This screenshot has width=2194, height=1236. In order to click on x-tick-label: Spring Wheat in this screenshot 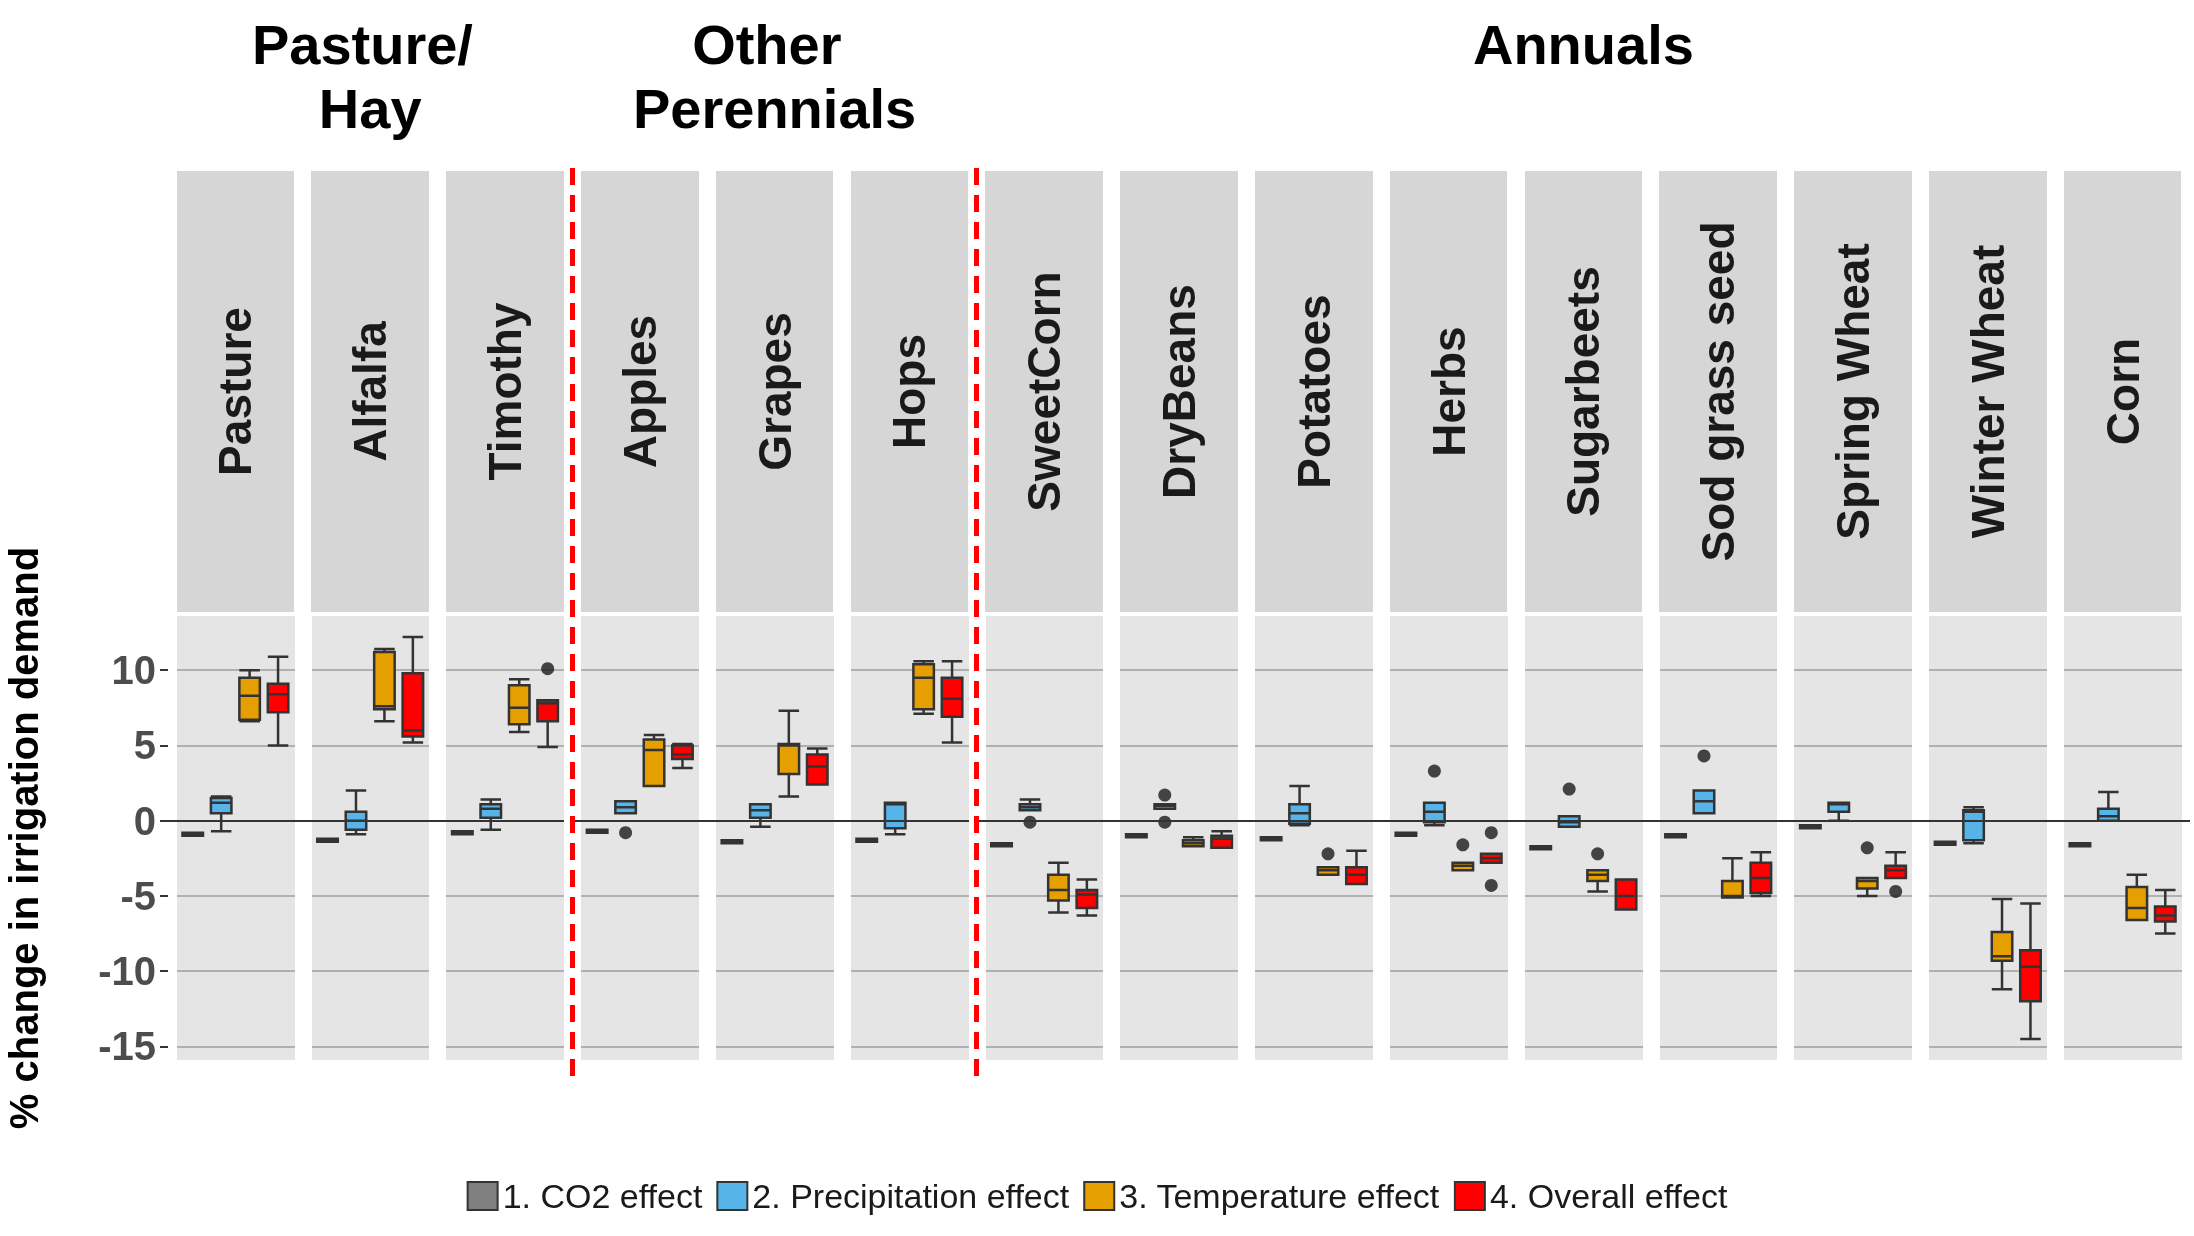, I will do `click(1853, 391)`.